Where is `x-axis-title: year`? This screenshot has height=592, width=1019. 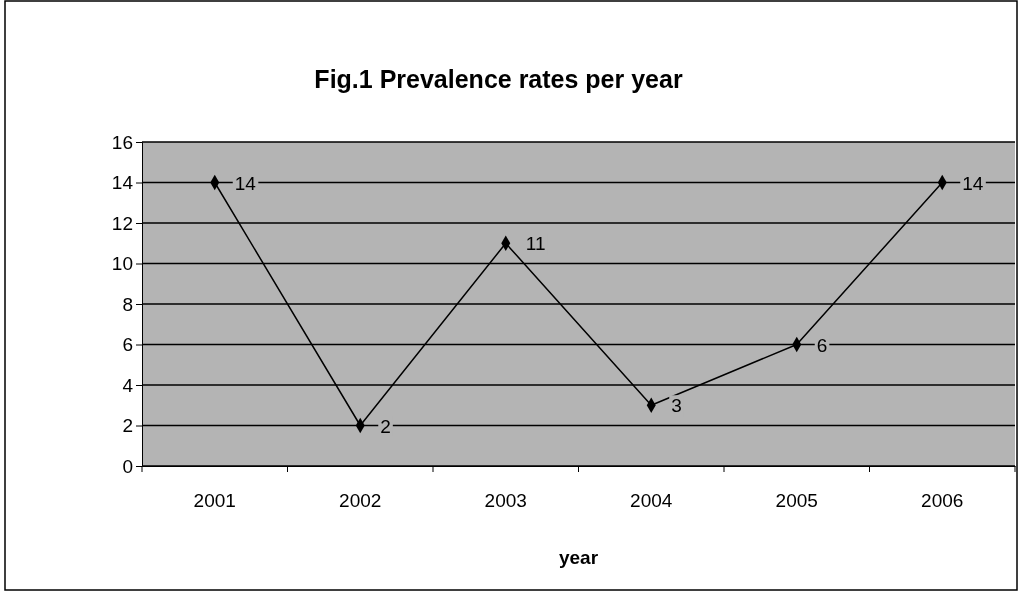 x-axis-title: year is located at coordinates (578, 557).